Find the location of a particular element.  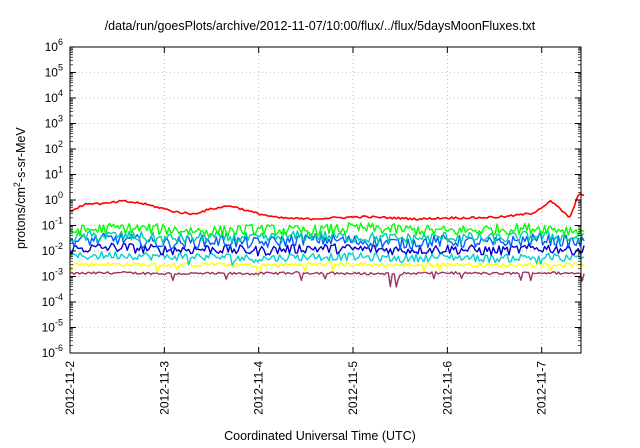

x-tick-label: 2012-11-4 is located at coordinates (259, 388).